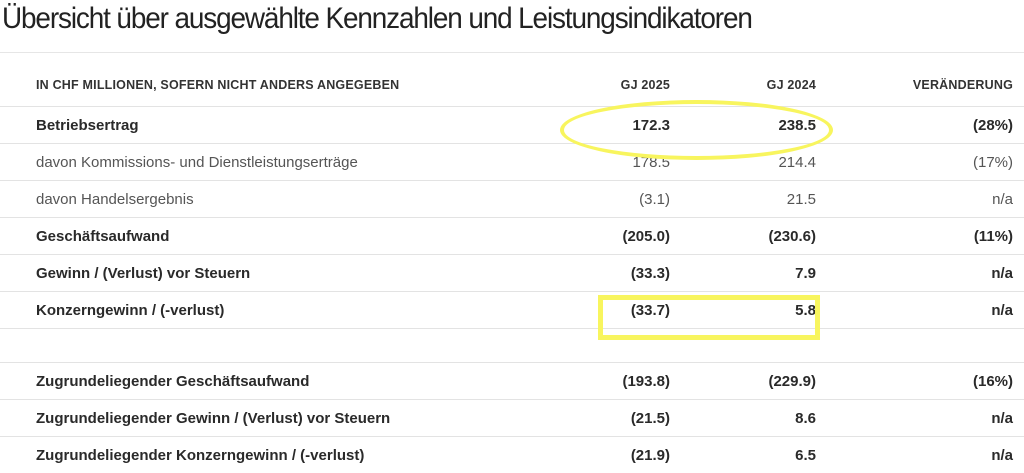 The image size is (1024, 473). I want to click on value-2024: (230.6), so click(743, 236).